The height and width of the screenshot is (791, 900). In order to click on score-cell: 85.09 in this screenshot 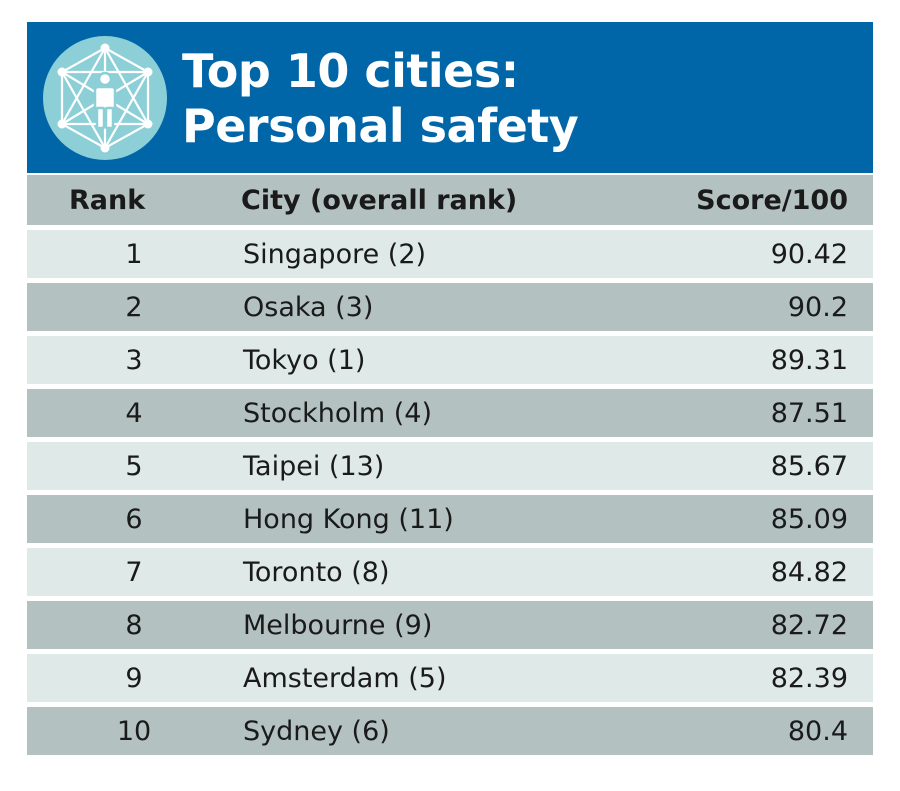, I will do `click(710, 519)`.